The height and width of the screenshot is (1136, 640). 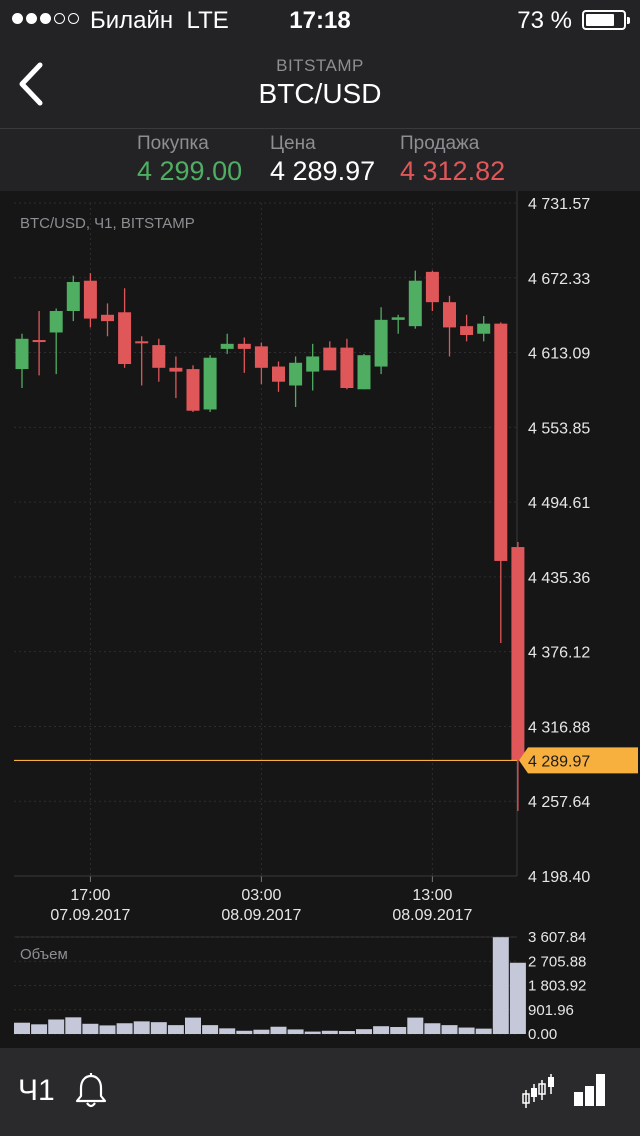 I want to click on volume-tick-label: 901.96, so click(x=551, y=1010).